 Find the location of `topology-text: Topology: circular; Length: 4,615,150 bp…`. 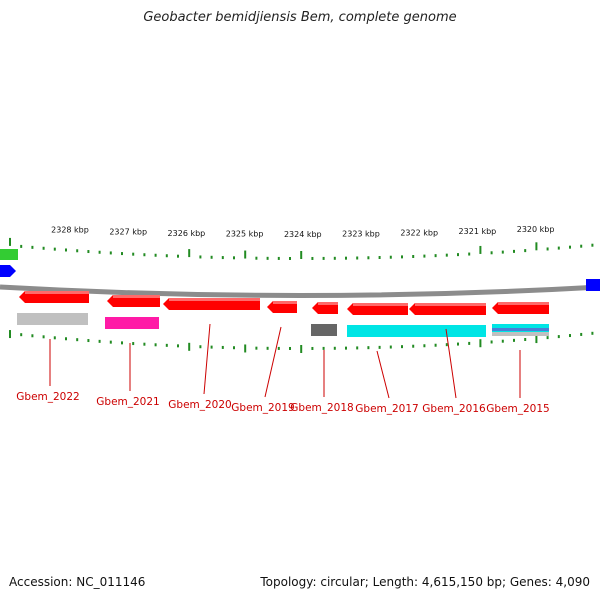

topology-text: Topology: circular; Length: 4,615,150 bp… is located at coordinates (425, 582).